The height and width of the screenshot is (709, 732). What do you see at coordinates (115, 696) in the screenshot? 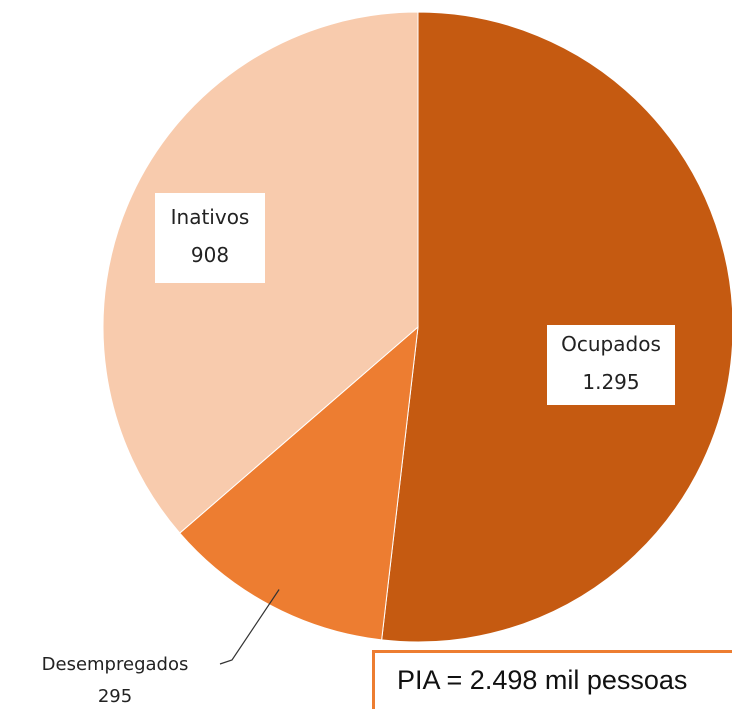
I see `value-label: 295` at bounding box center [115, 696].